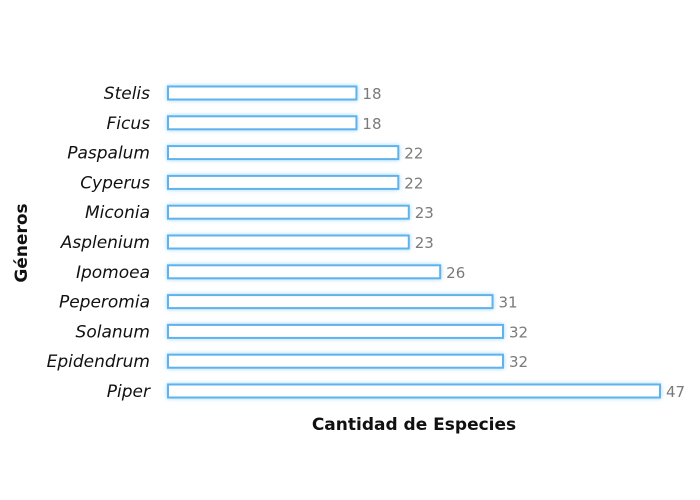 Image resolution: width=700 pixels, height=500 pixels. I want to click on category-label: Miconia, so click(117, 213).